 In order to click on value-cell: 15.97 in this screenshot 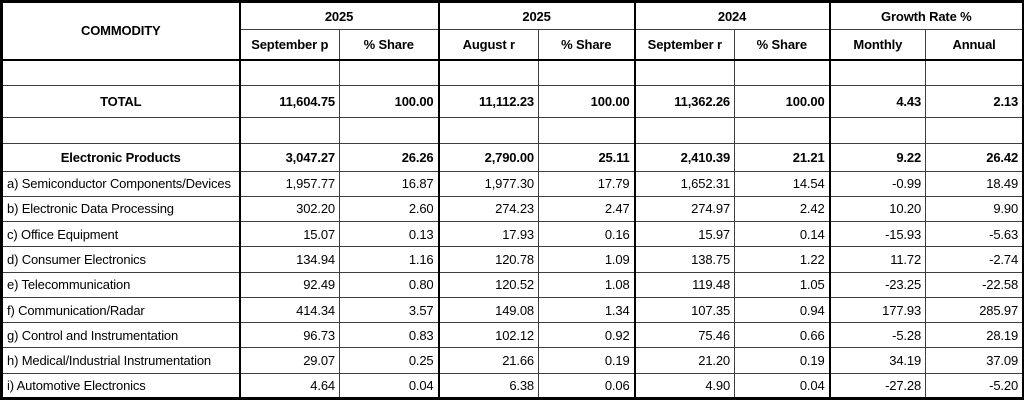, I will do `click(684, 234)`.